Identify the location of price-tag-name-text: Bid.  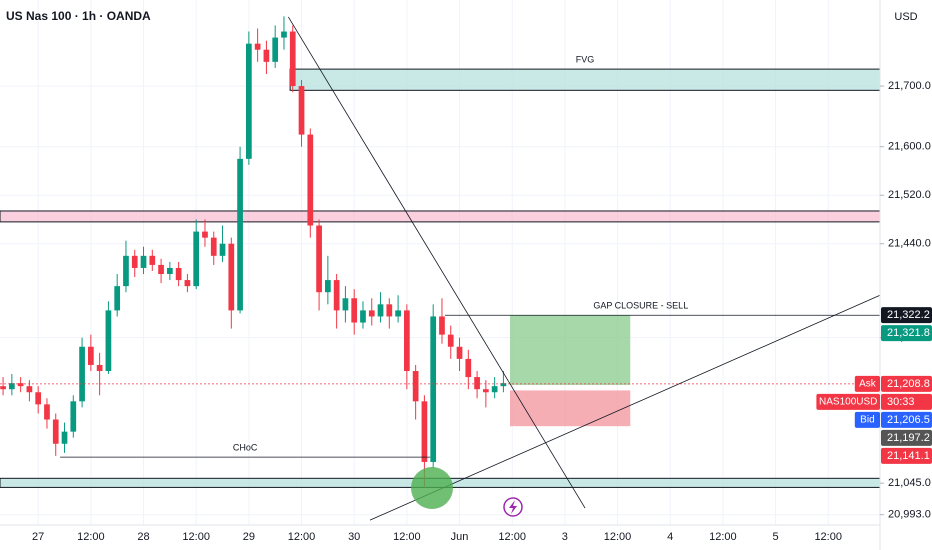
(867, 420).